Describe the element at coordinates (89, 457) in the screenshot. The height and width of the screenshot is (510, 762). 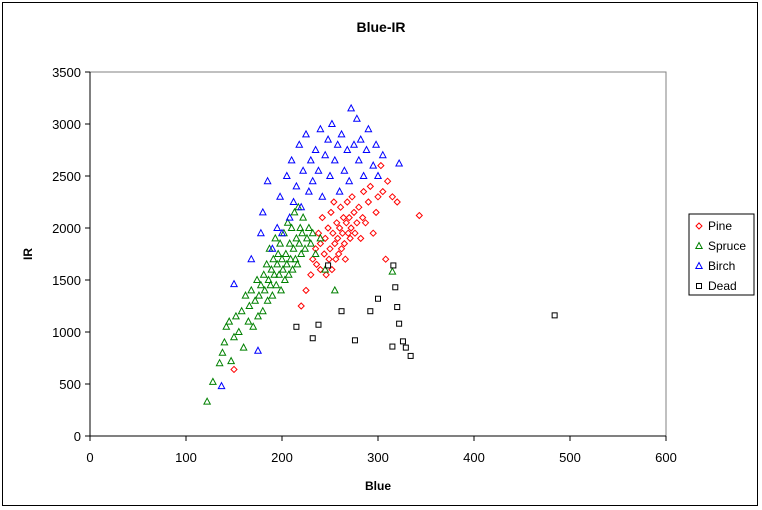
I see `x-tick-label: 0` at that location.